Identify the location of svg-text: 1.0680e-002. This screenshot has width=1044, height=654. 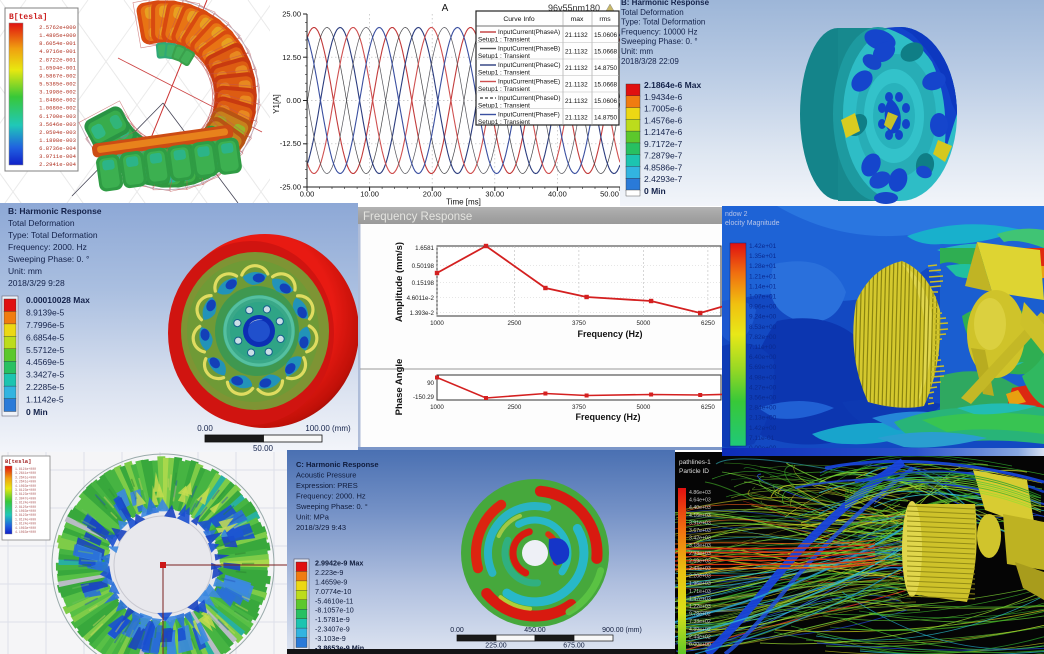
(57, 108).